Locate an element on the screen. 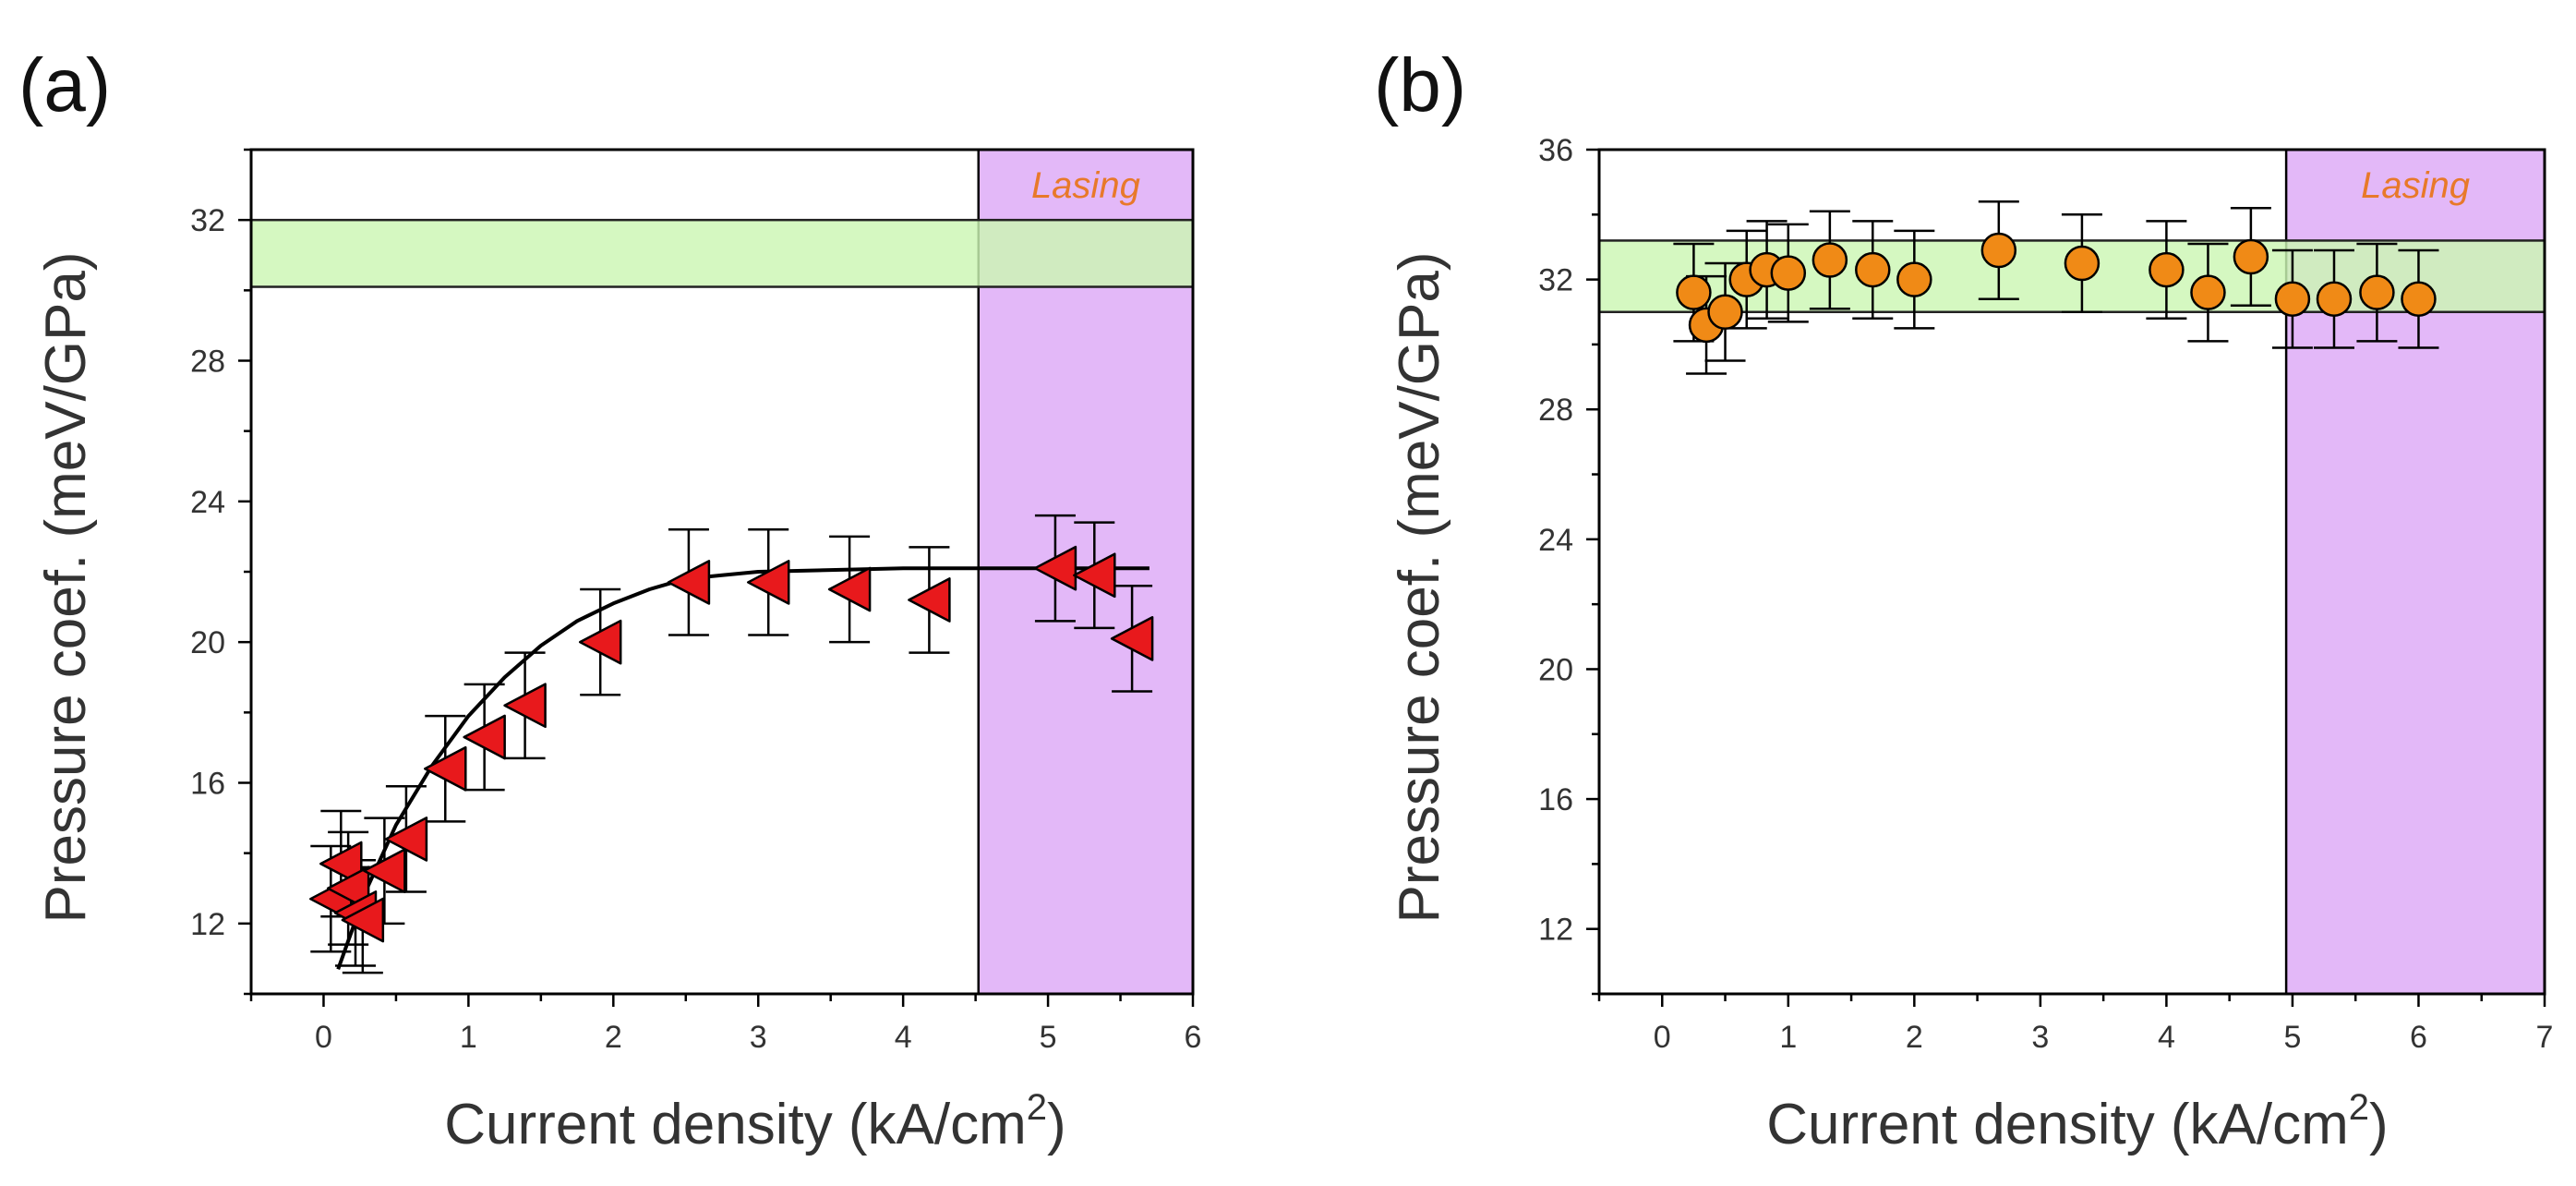 The image size is (2576, 1186). lasing-label-a: Lasing is located at coordinates (1085, 186).